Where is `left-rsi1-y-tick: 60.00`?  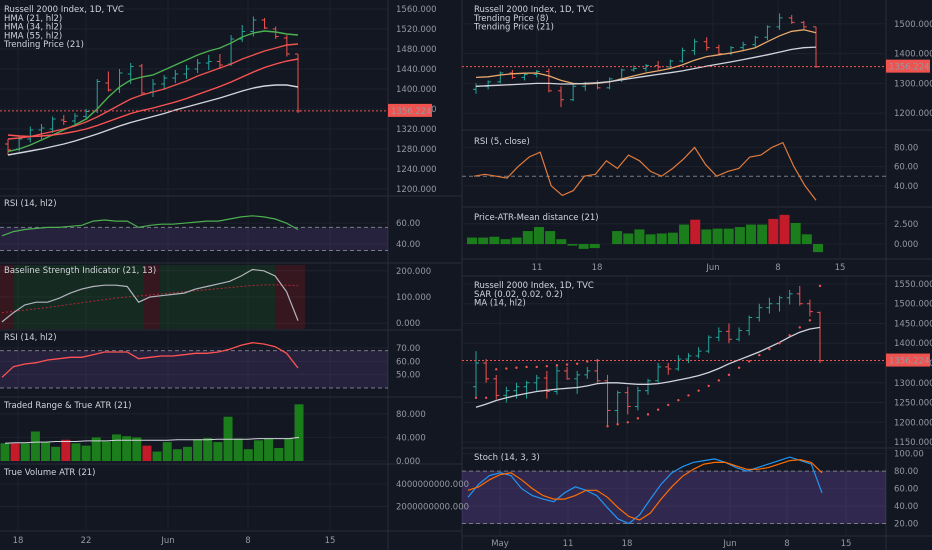 left-rsi1-y-tick: 60.00 is located at coordinates (408, 224).